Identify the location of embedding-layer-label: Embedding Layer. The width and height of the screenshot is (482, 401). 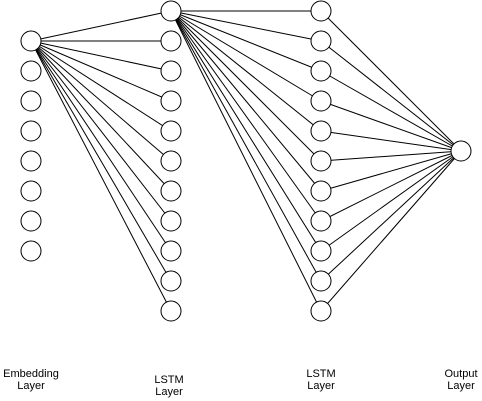
(33, 380).